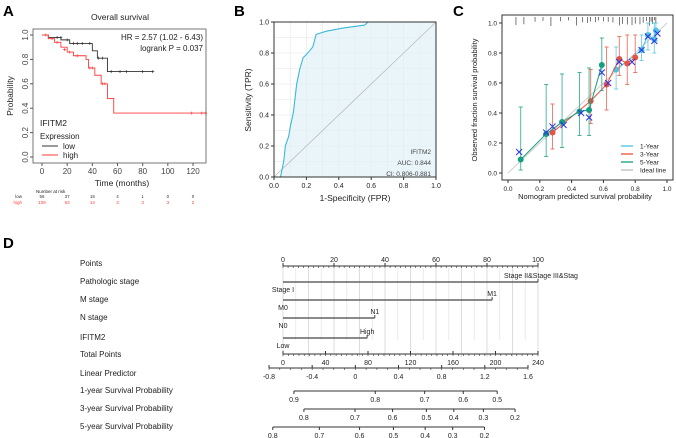 Image resolution: width=676 pixels, height=438 pixels. I want to click on risk-value: 53, so click(68, 202).